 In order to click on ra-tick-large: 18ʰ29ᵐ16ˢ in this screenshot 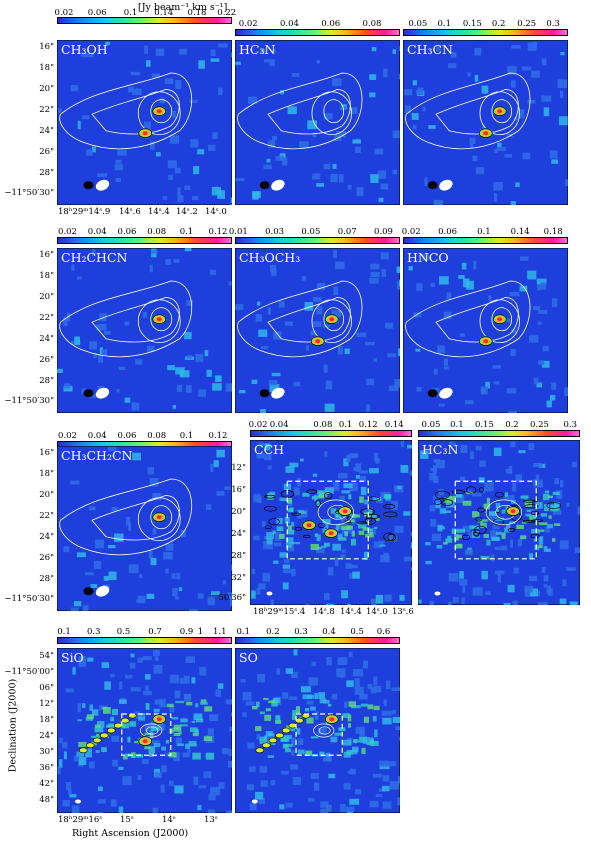, I will do `click(80, 820)`.